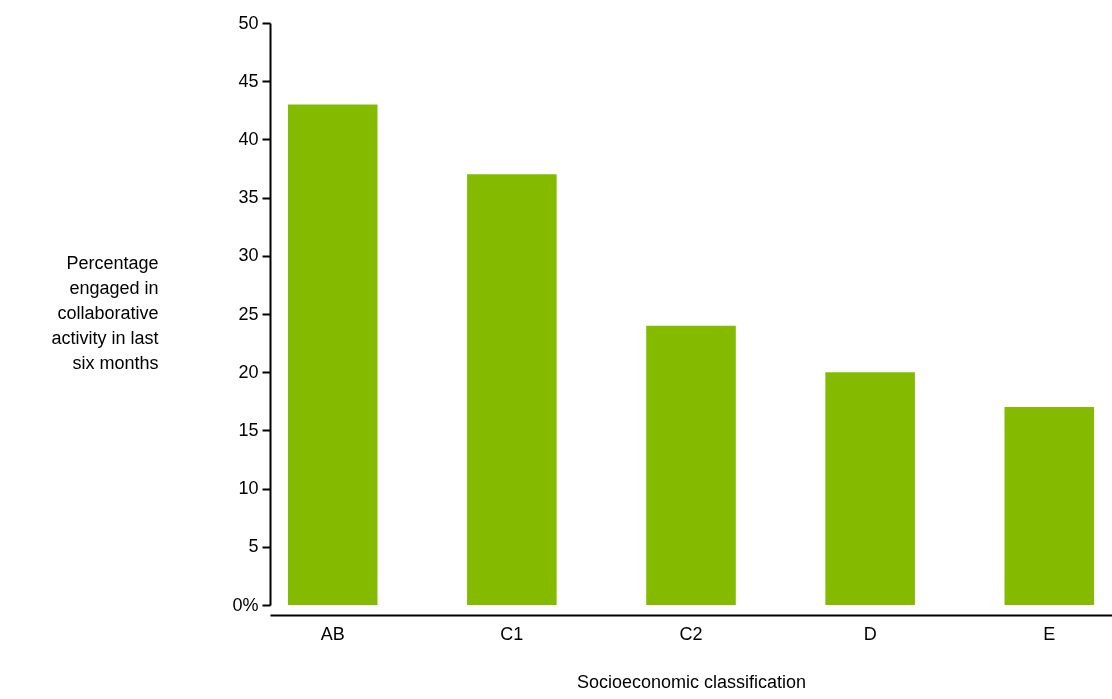 This screenshot has width=1112, height=699. I want to click on y-tick-label: 5, so click(253, 546).